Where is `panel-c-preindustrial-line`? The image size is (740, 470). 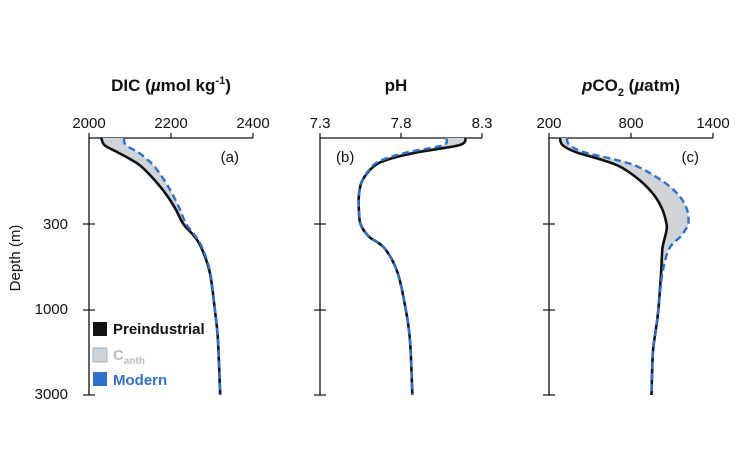 panel-c-preindustrial-line is located at coordinates (613, 266).